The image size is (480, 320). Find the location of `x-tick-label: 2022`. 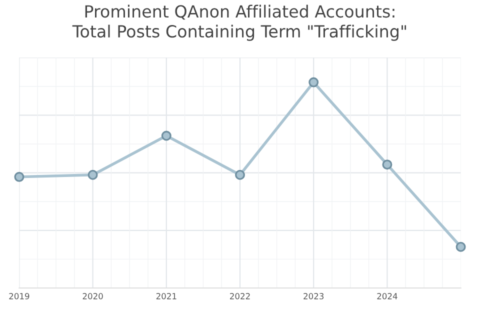

x-tick-label: 2022 is located at coordinates (240, 296).